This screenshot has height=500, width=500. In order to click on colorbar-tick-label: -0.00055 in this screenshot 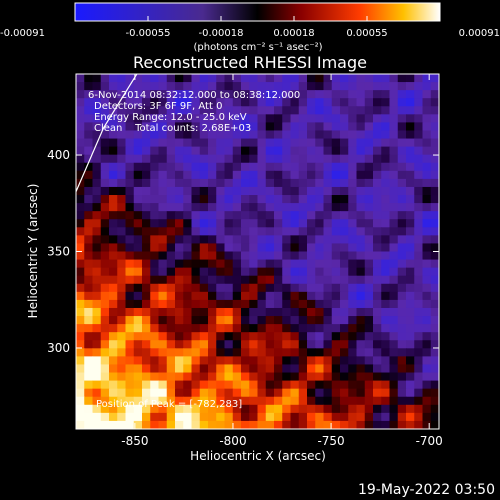, I will do `click(148, 33)`.